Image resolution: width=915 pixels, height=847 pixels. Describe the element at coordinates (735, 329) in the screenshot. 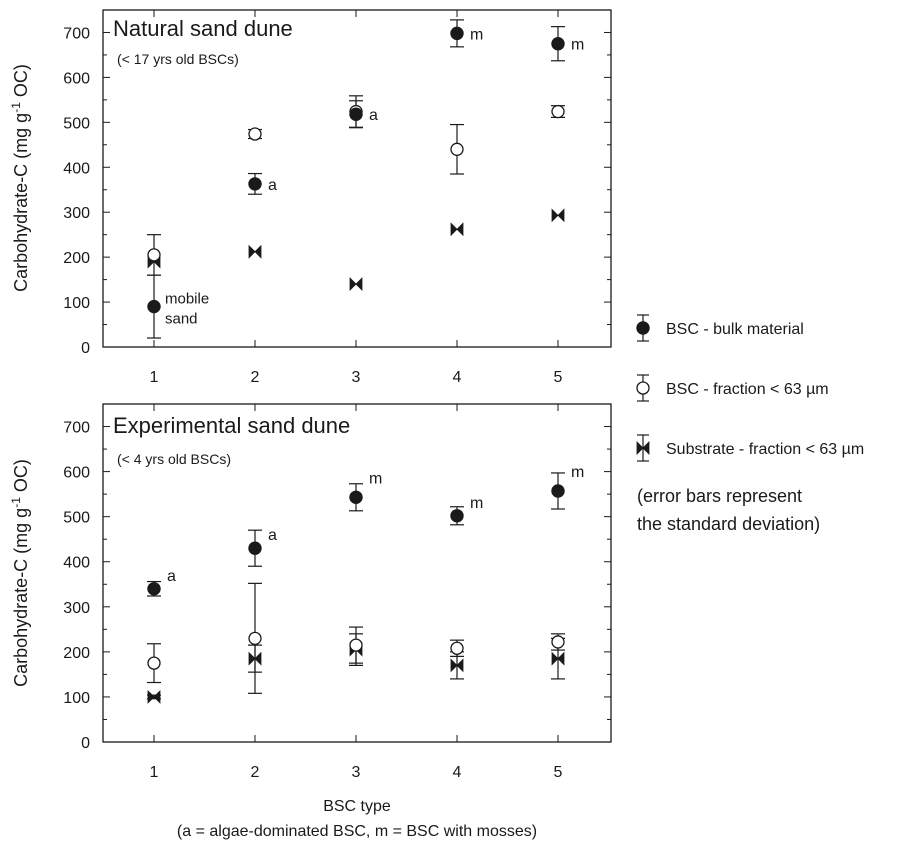

I see `legend-label-bulk: BSC - bulk material` at that location.